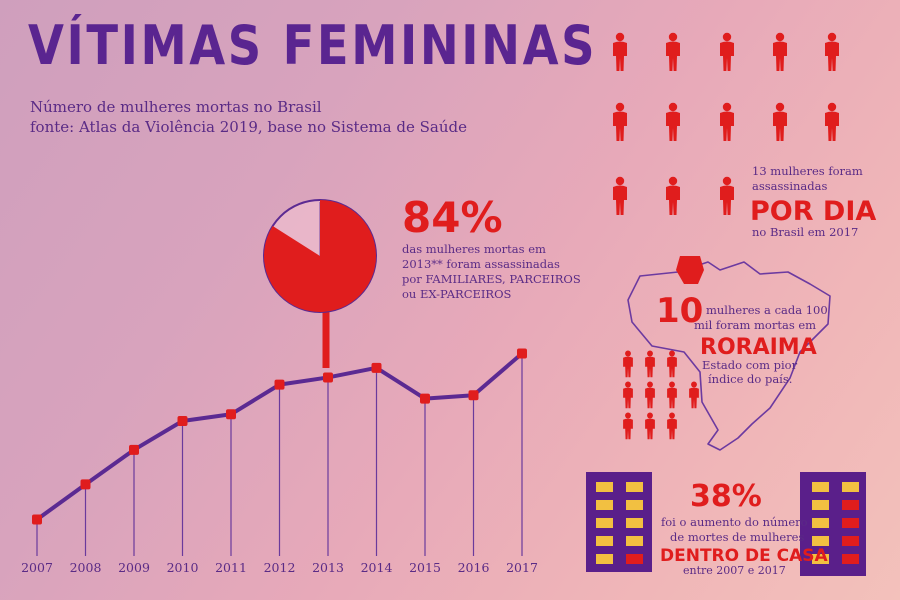  Describe the element at coordinates (679, 311) in the screenshot. I see `roraima-number: 10` at that location.